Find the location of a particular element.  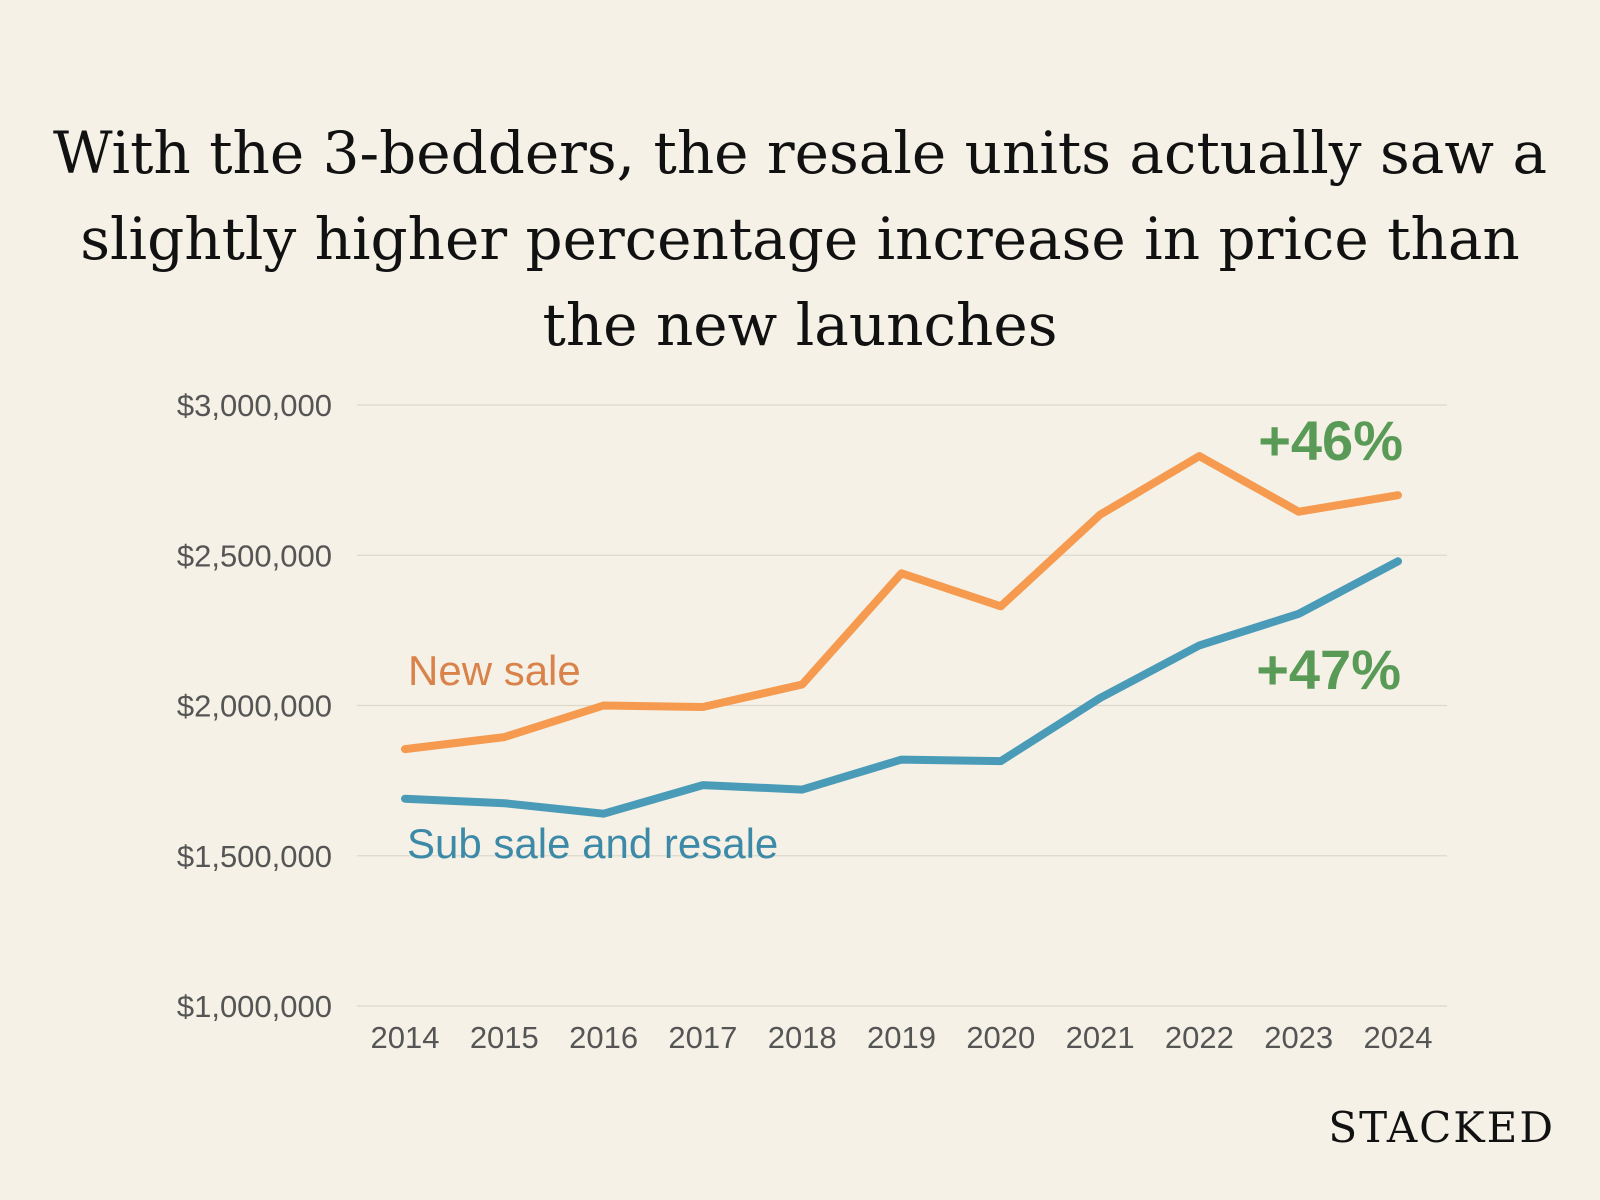

y-tick-label: $2,000,000 is located at coordinates (254, 706).